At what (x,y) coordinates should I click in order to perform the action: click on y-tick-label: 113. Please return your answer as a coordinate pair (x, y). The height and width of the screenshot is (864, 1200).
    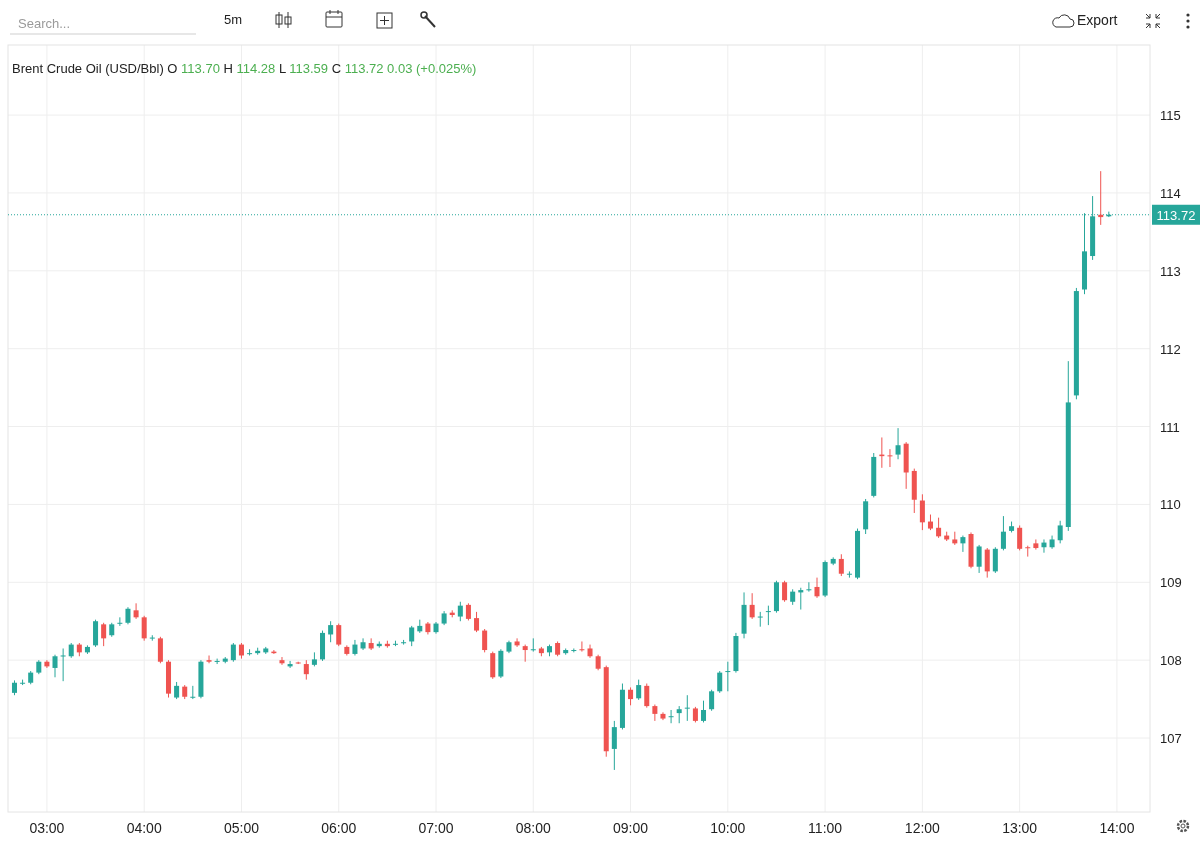
    Looking at the image, I should click on (1170, 271).